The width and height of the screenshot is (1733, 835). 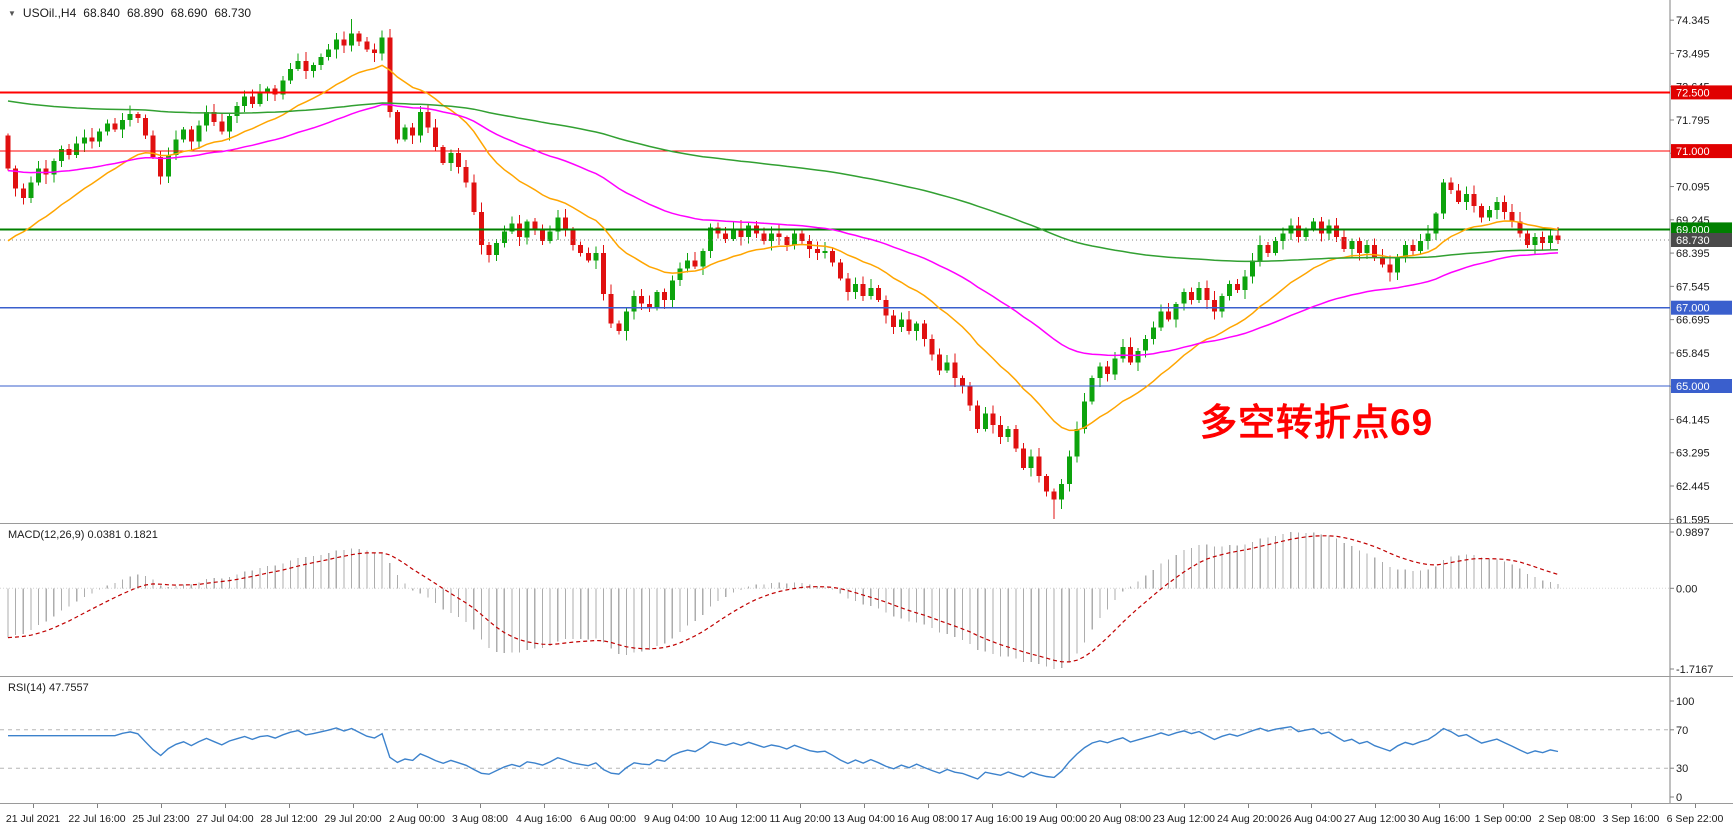 I want to click on svg-text: 62.445, so click(x=1693, y=487).